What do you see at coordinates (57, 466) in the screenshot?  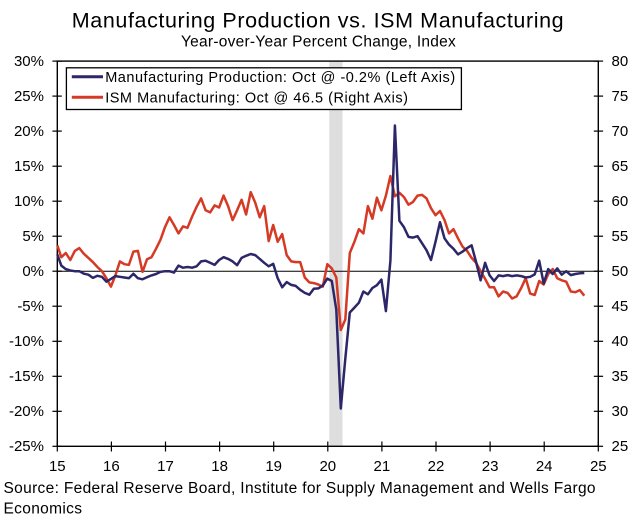 I see `svg-text: 15` at bounding box center [57, 466].